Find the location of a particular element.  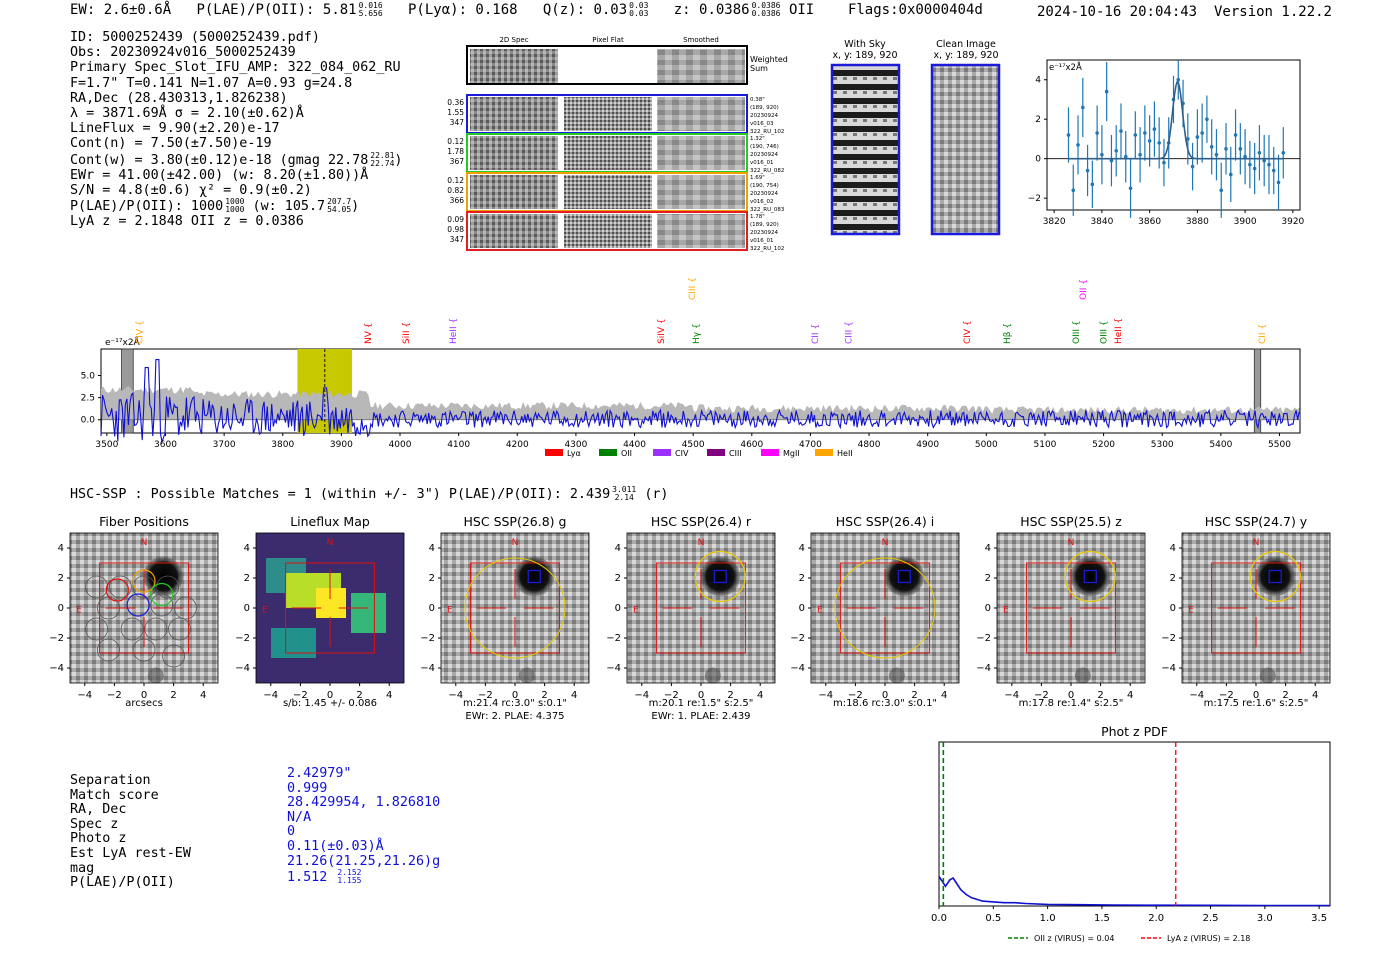

line-fit-xtick-label: 3820 is located at coordinates (1054, 222).